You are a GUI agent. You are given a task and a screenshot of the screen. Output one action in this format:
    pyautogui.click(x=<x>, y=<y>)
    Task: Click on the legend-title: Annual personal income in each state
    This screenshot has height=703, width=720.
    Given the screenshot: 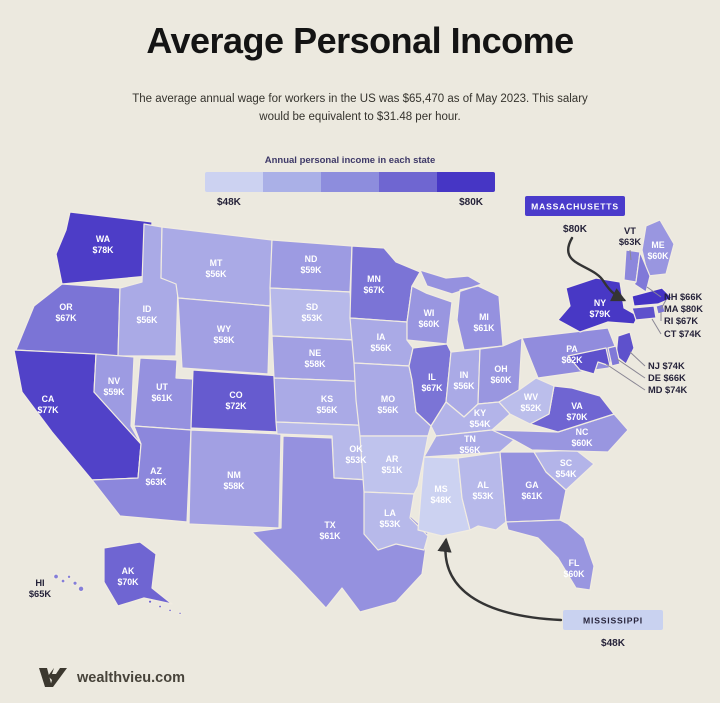 What is the action you would take?
    pyautogui.click(x=350, y=160)
    